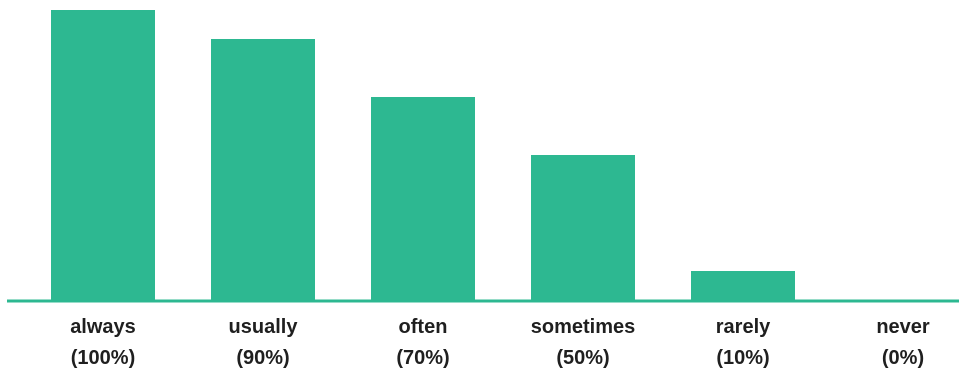 This screenshot has width=966, height=371. I want to click on category-label-never: never, so click(903, 327).